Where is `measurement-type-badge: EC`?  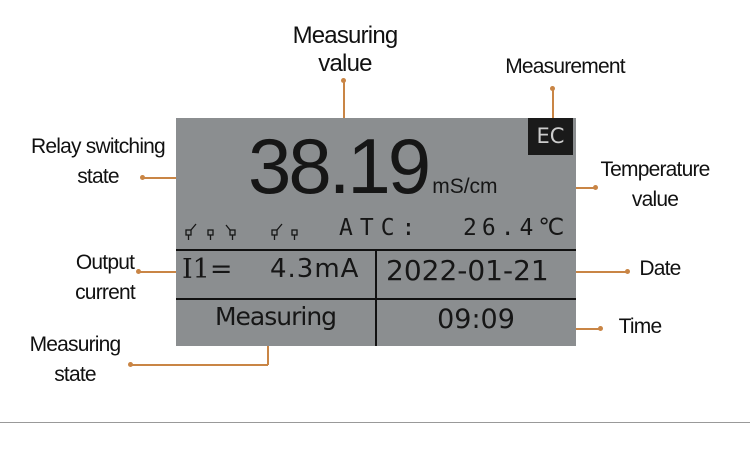
measurement-type-badge: EC is located at coordinates (550, 136).